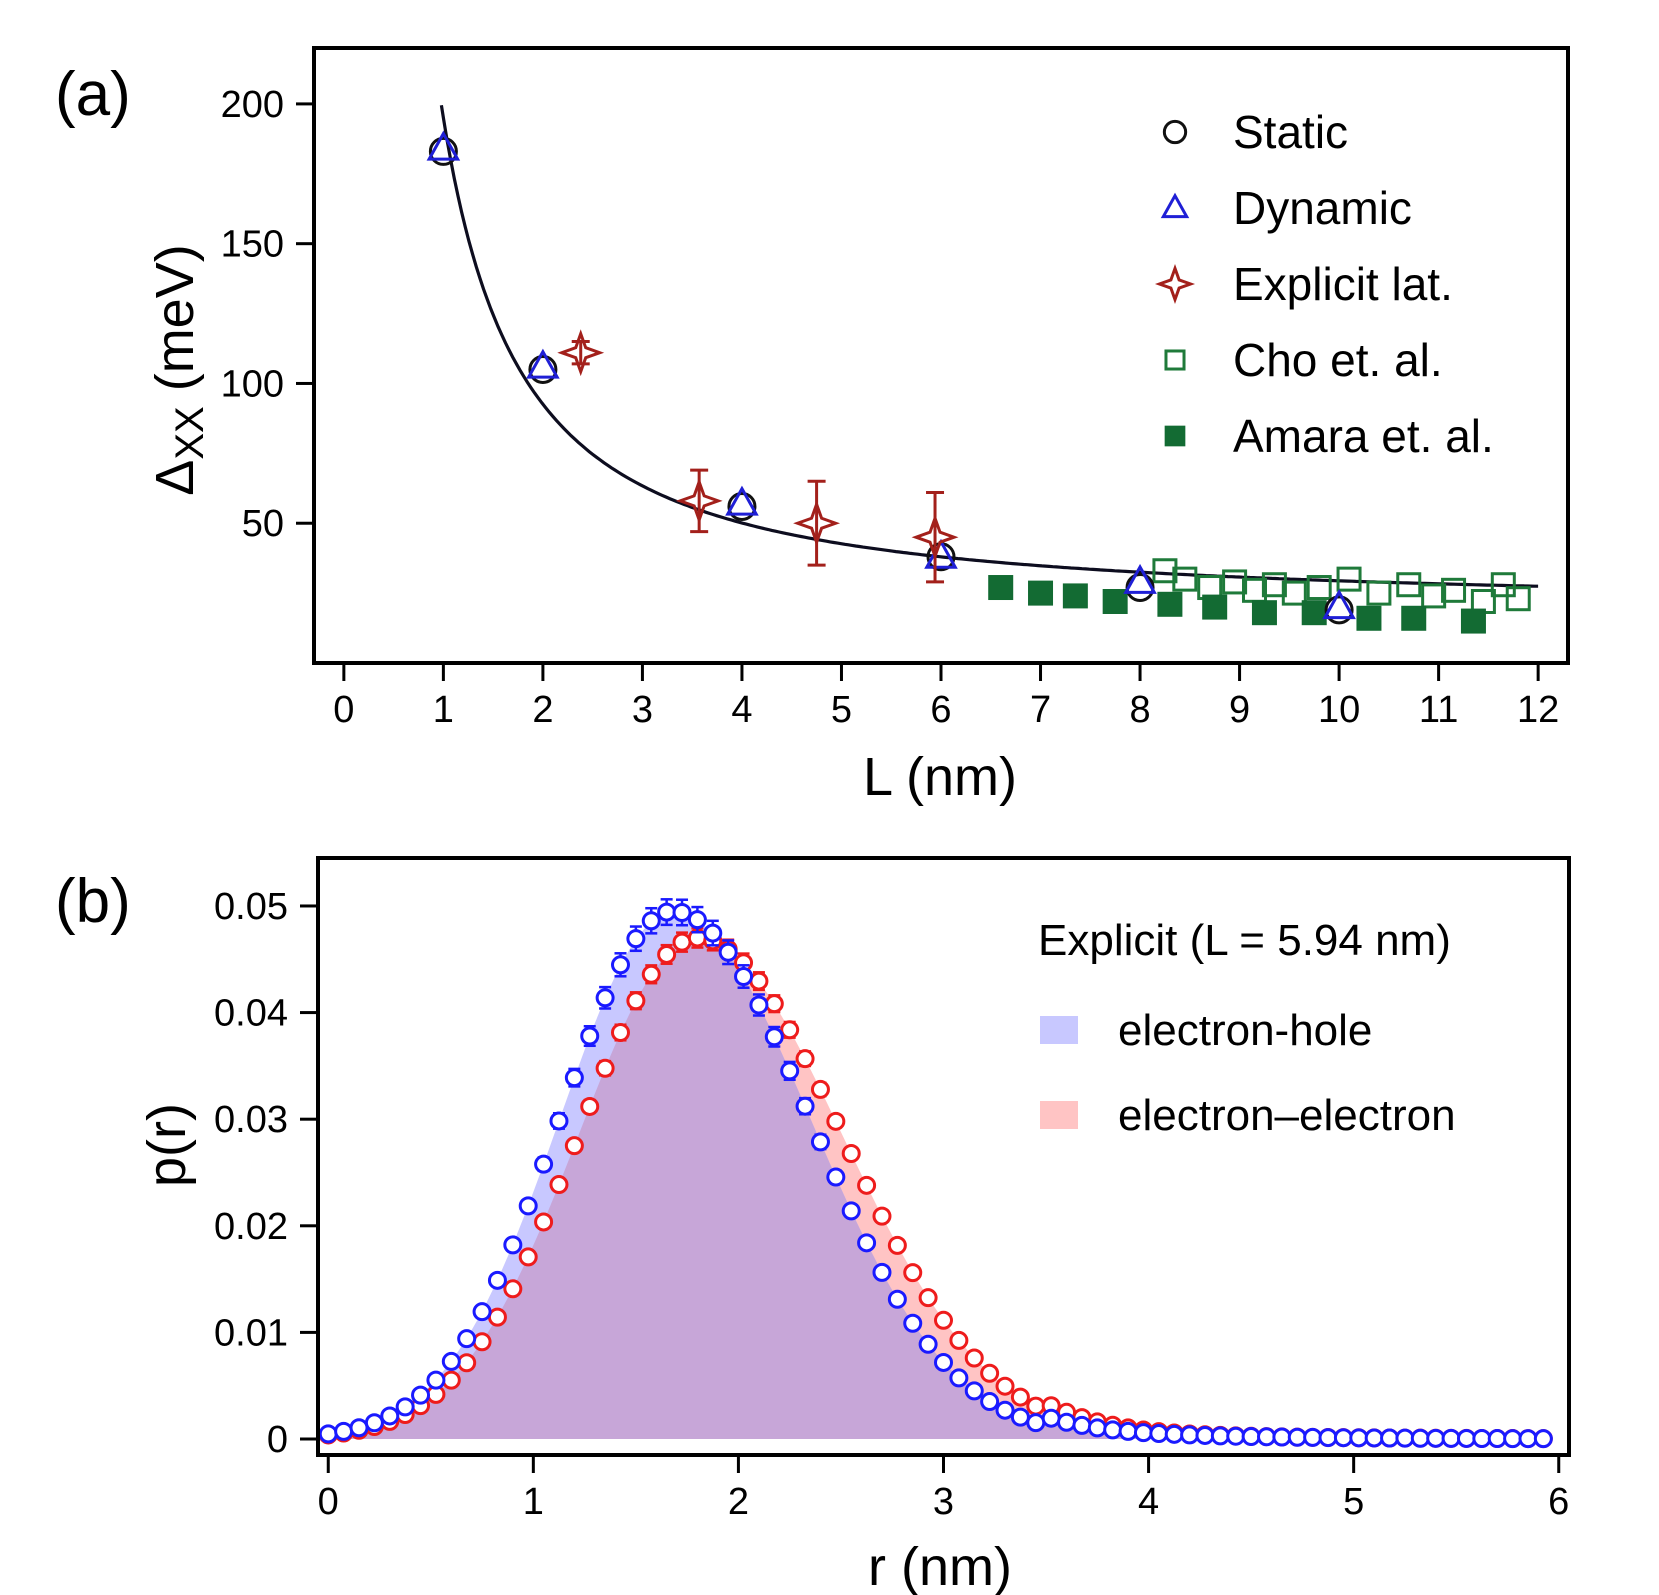  What do you see at coordinates (1363, 436) in the screenshot?
I see `panel-a-legend-label: Amara et. al.` at bounding box center [1363, 436].